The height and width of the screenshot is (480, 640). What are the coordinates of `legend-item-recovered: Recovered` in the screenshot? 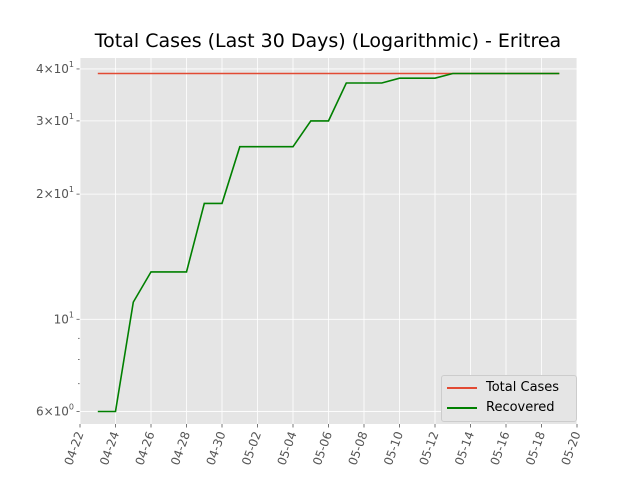 It's located at (510, 408).